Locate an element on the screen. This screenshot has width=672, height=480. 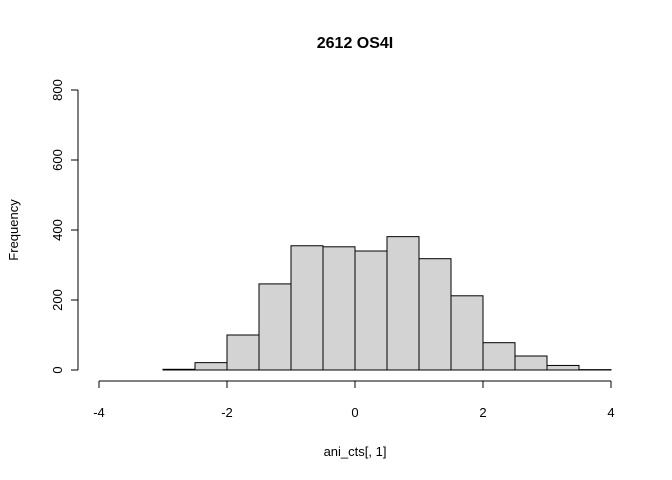
x-tick-label: -2 is located at coordinates (227, 412).